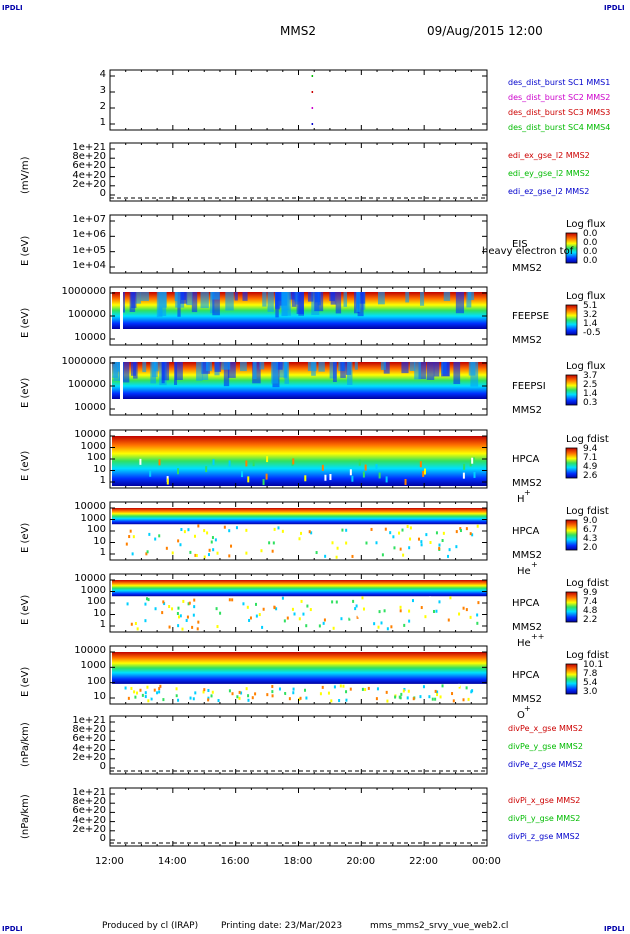 Image resolution: width=630 pixels, height=934 pixels. Describe the element at coordinates (590, 602) in the screenshot. I see `colorbar-value: 7.4` at that location.